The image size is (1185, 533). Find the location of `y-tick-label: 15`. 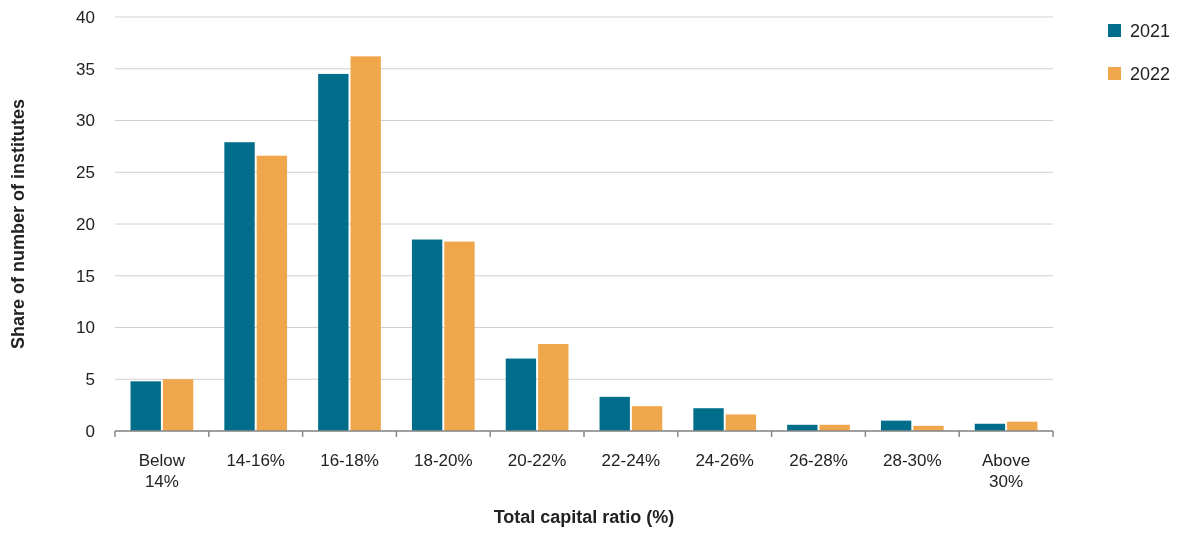

y-tick-label: 15 is located at coordinates (85, 276).